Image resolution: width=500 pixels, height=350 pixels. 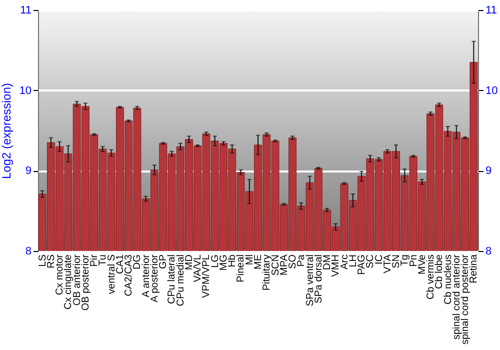 What do you see at coordinates (215, 261) in the screenshot?
I see `x-tick-label: LG` at bounding box center [215, 261].